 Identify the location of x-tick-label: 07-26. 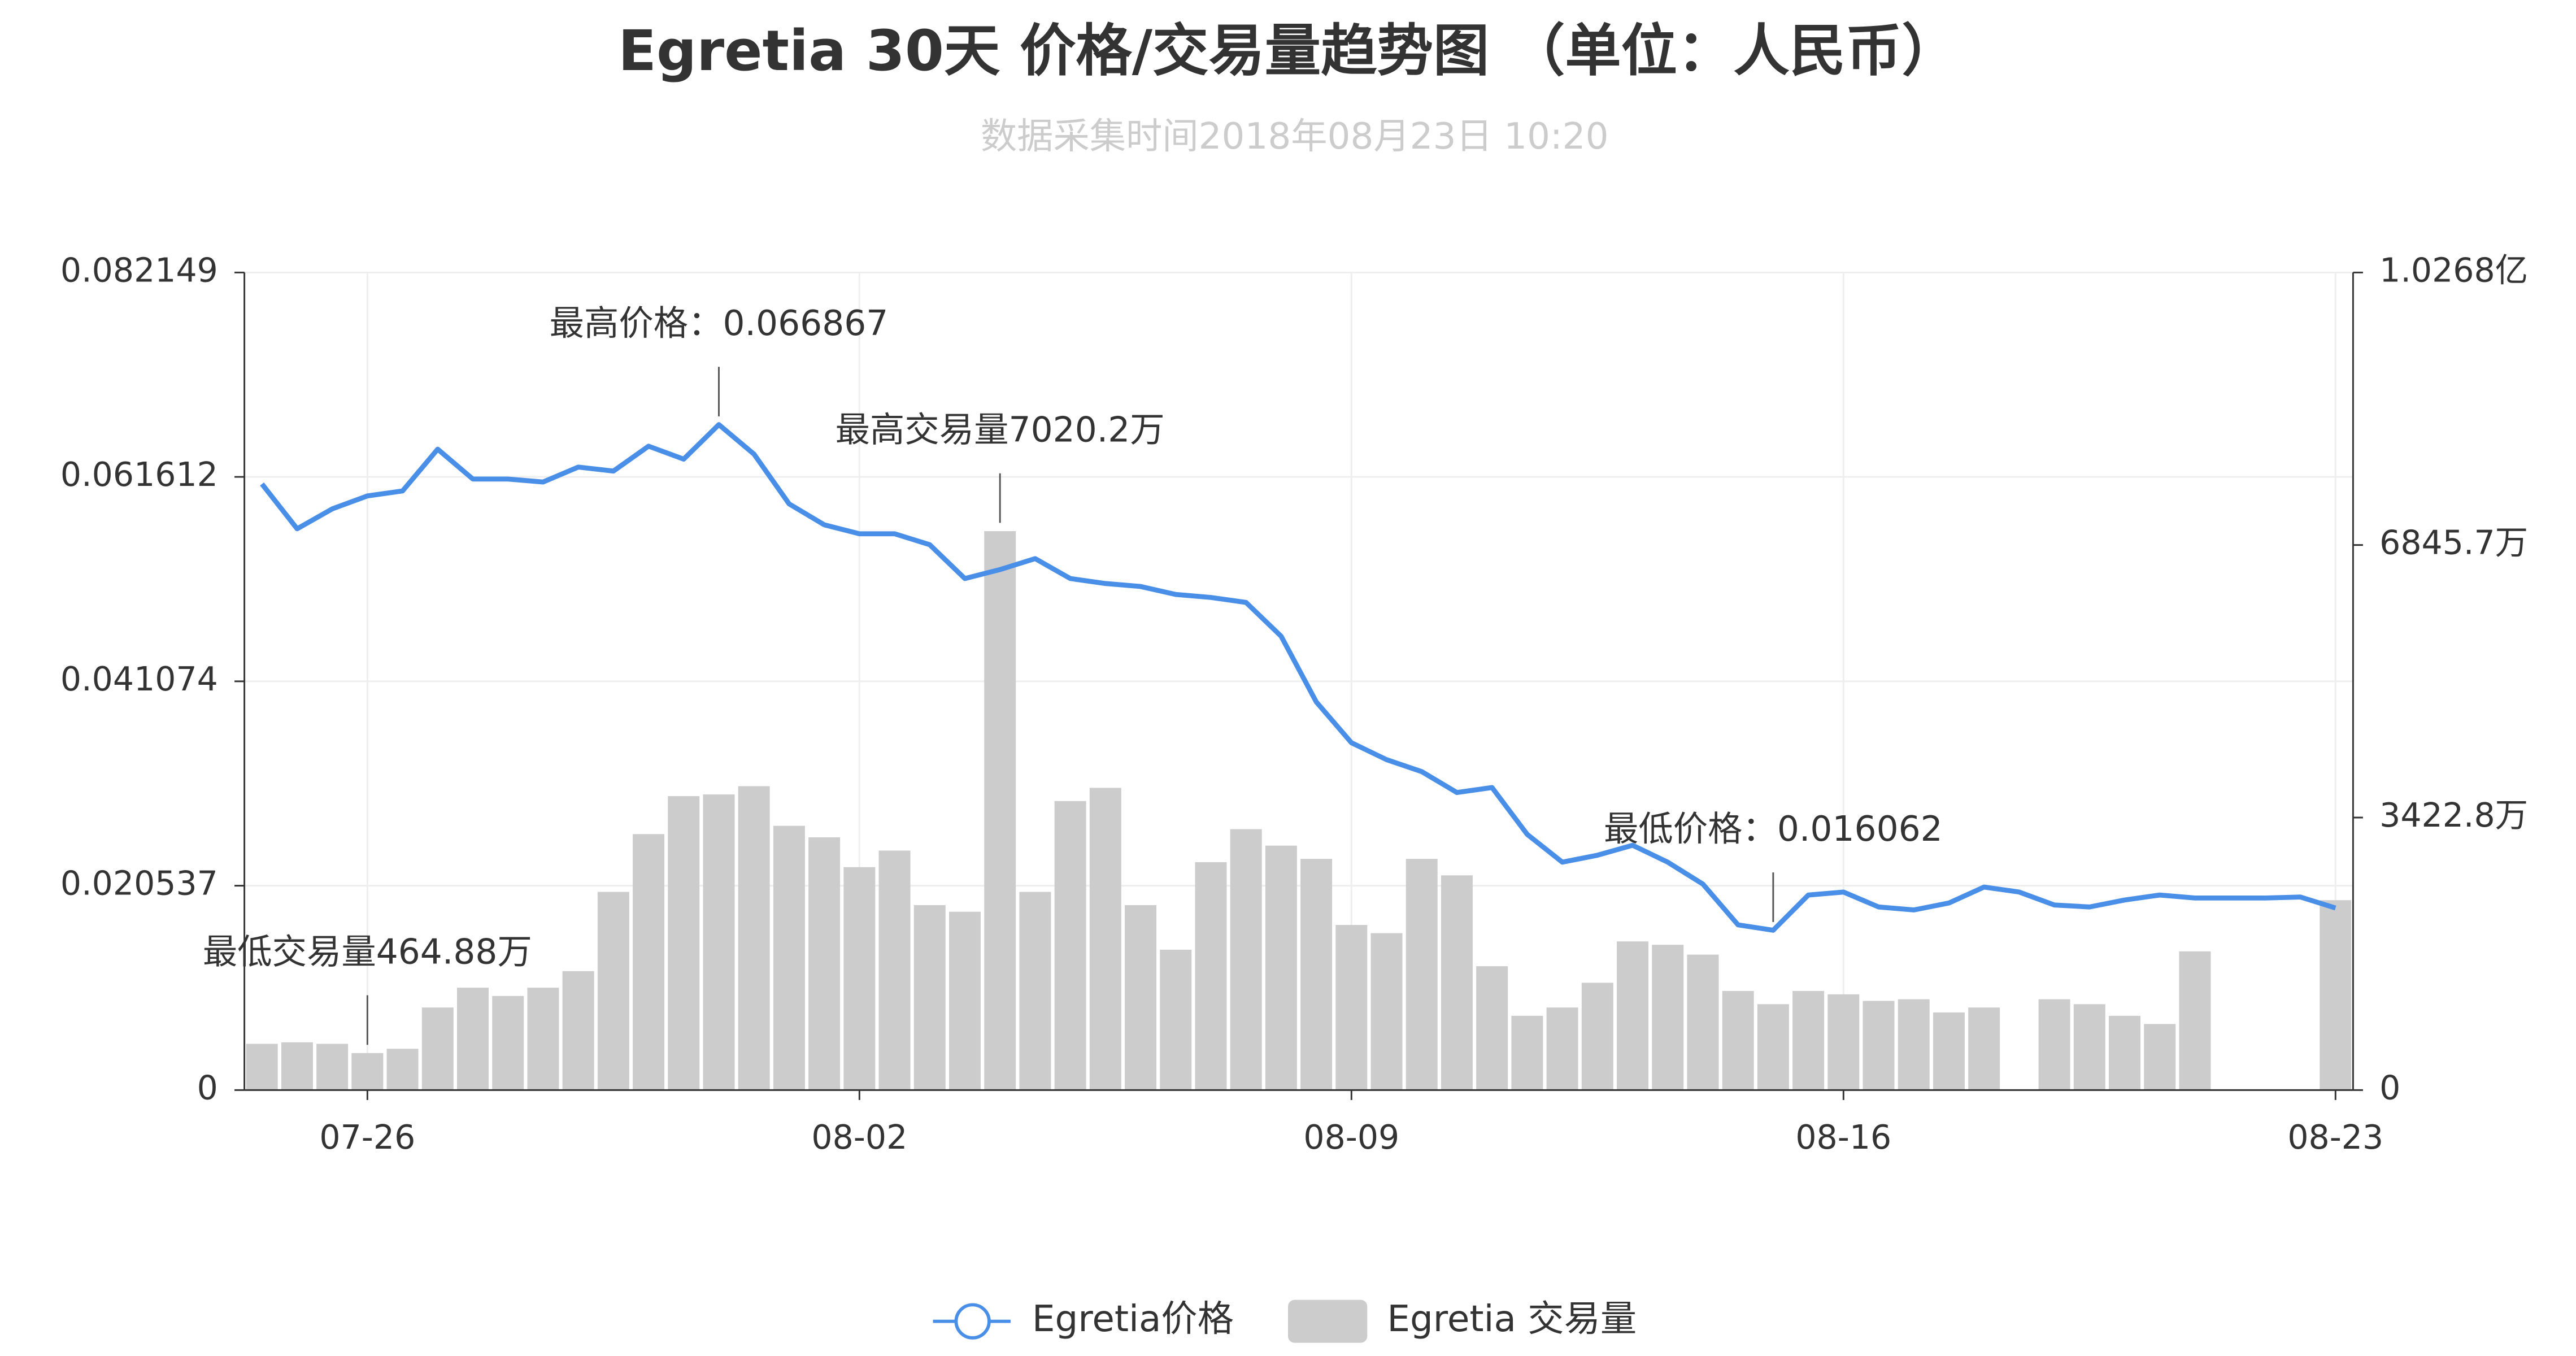
(367, 1137).